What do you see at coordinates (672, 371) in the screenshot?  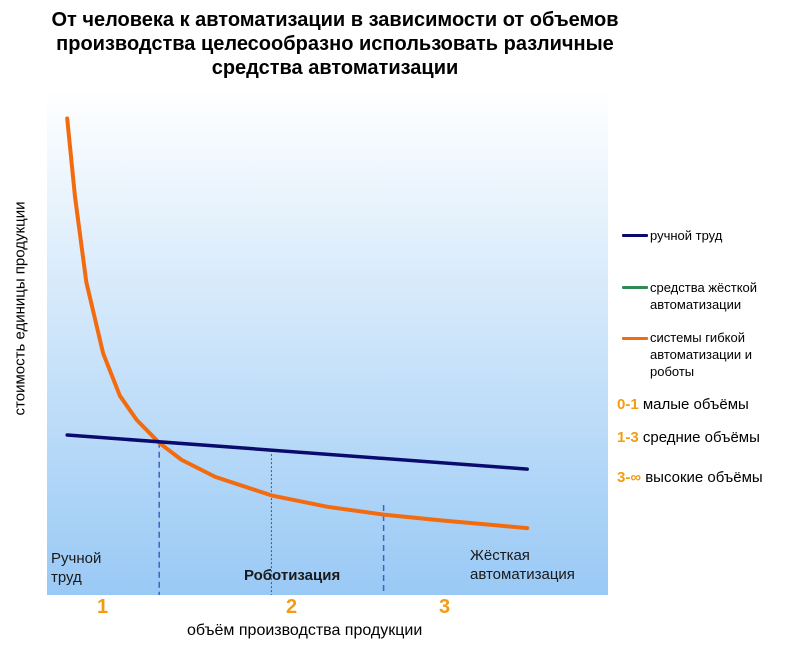 I see `legend-flex-line-3: роботы` at bounding box center [672, 371].